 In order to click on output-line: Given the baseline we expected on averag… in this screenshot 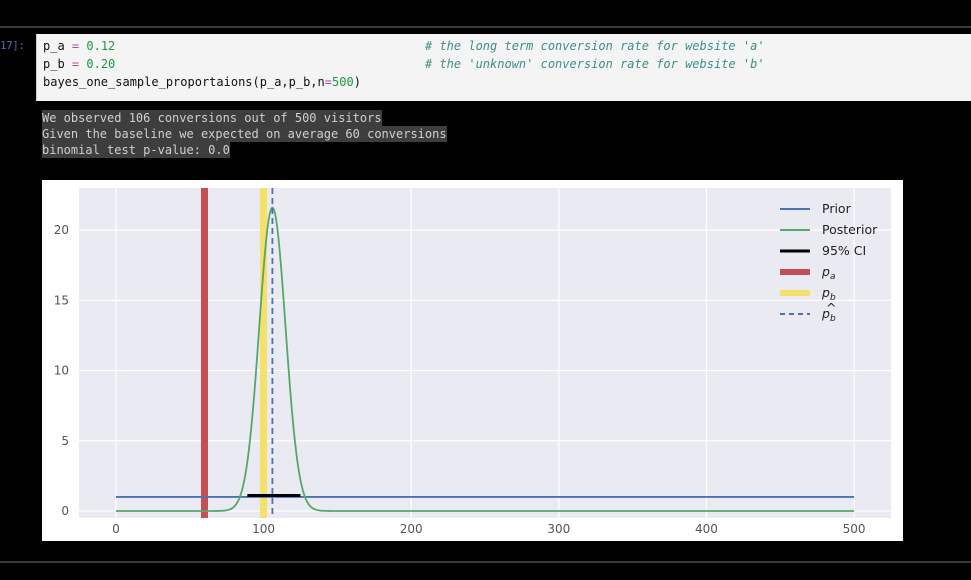, I will do `click(244, 134)`.